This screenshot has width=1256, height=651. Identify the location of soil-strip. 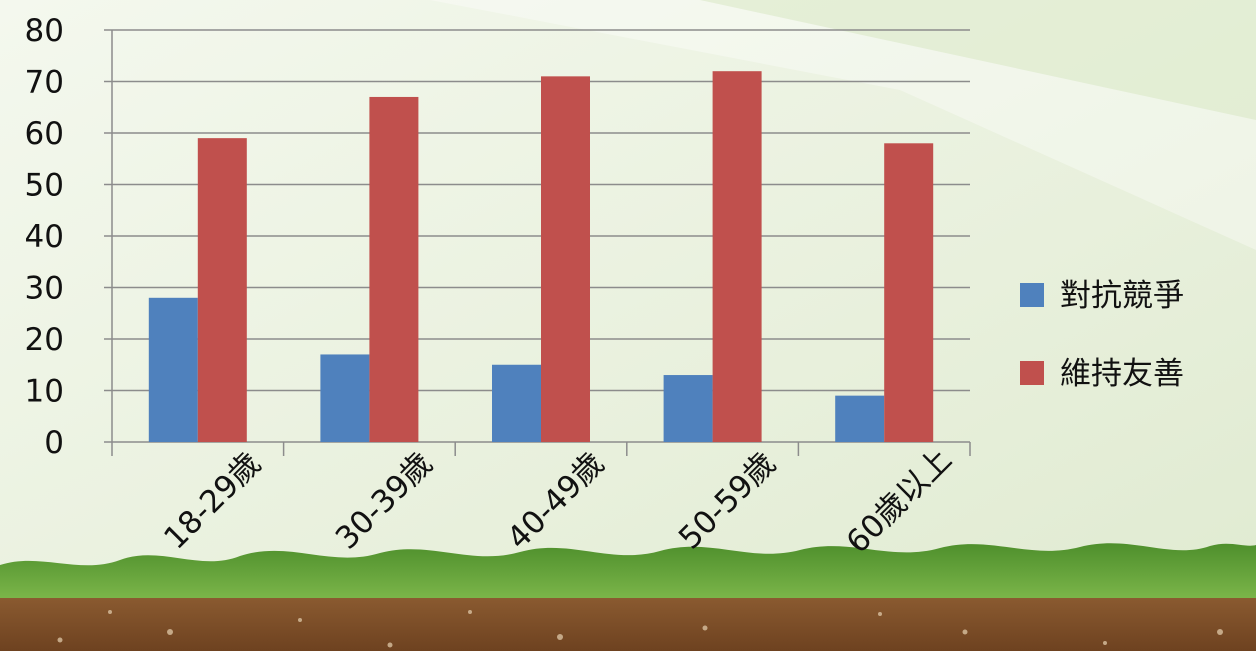
(628, 624).